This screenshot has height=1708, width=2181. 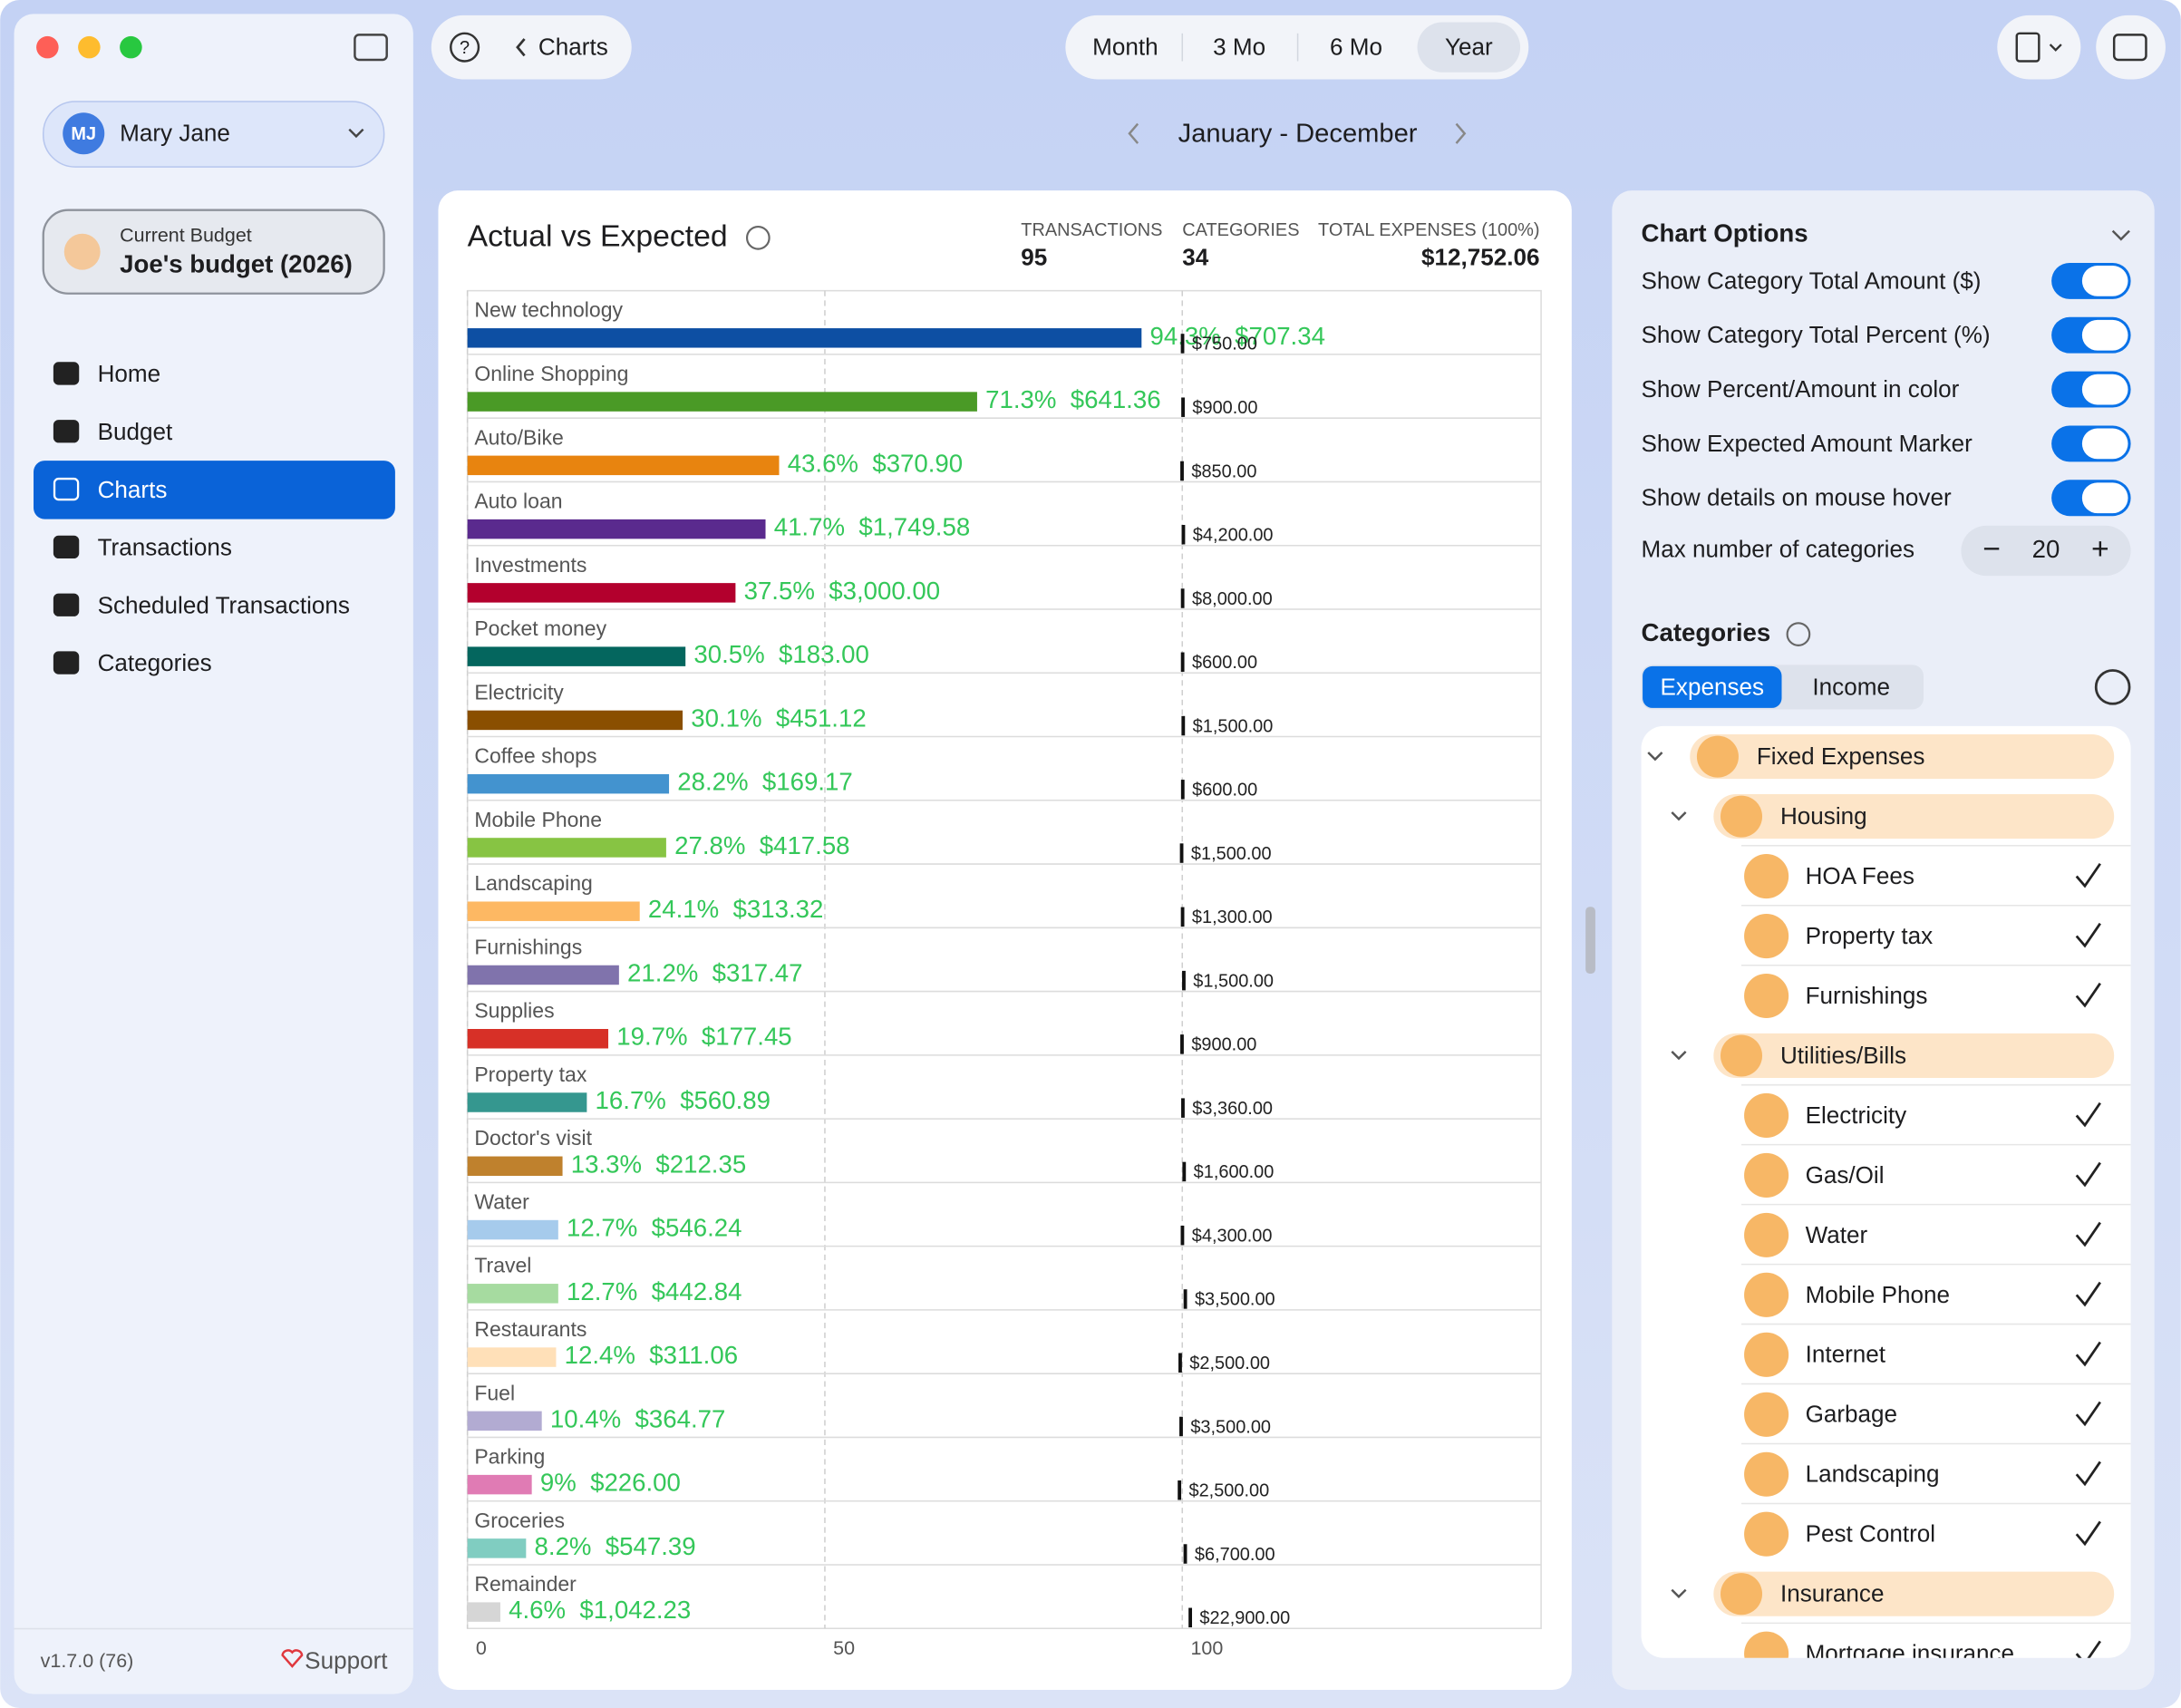 What do you see at coordinates (292, 1658) in the screenshot?
I see `heart-icon` at bounding box center [292, 1658].